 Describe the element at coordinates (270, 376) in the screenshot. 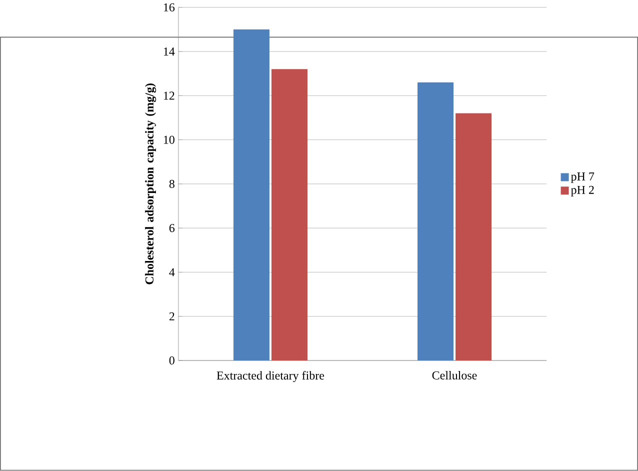

I see `x-tick-label: Extracted dietary fibre` at that location.